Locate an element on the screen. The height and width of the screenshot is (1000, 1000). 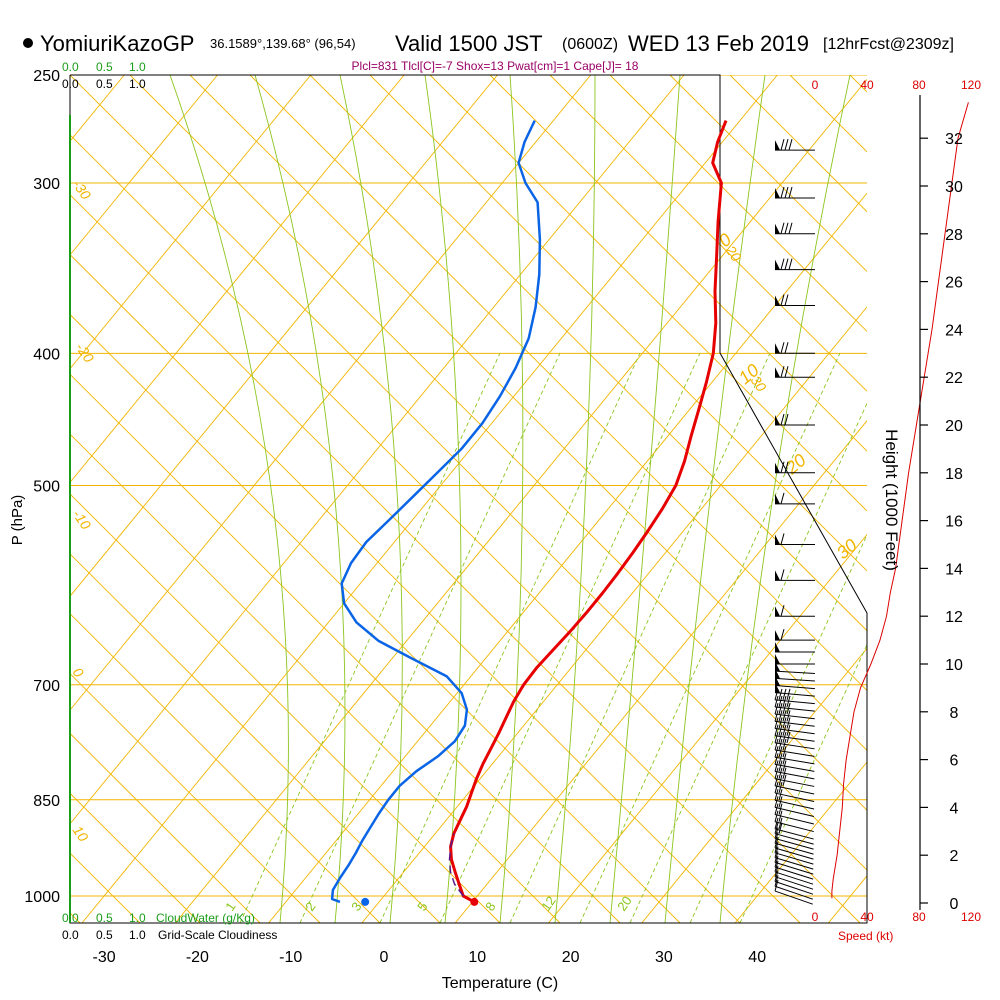
cloudiness-tick-label-bottom: 1.0 is located at coordinates (137, 935).